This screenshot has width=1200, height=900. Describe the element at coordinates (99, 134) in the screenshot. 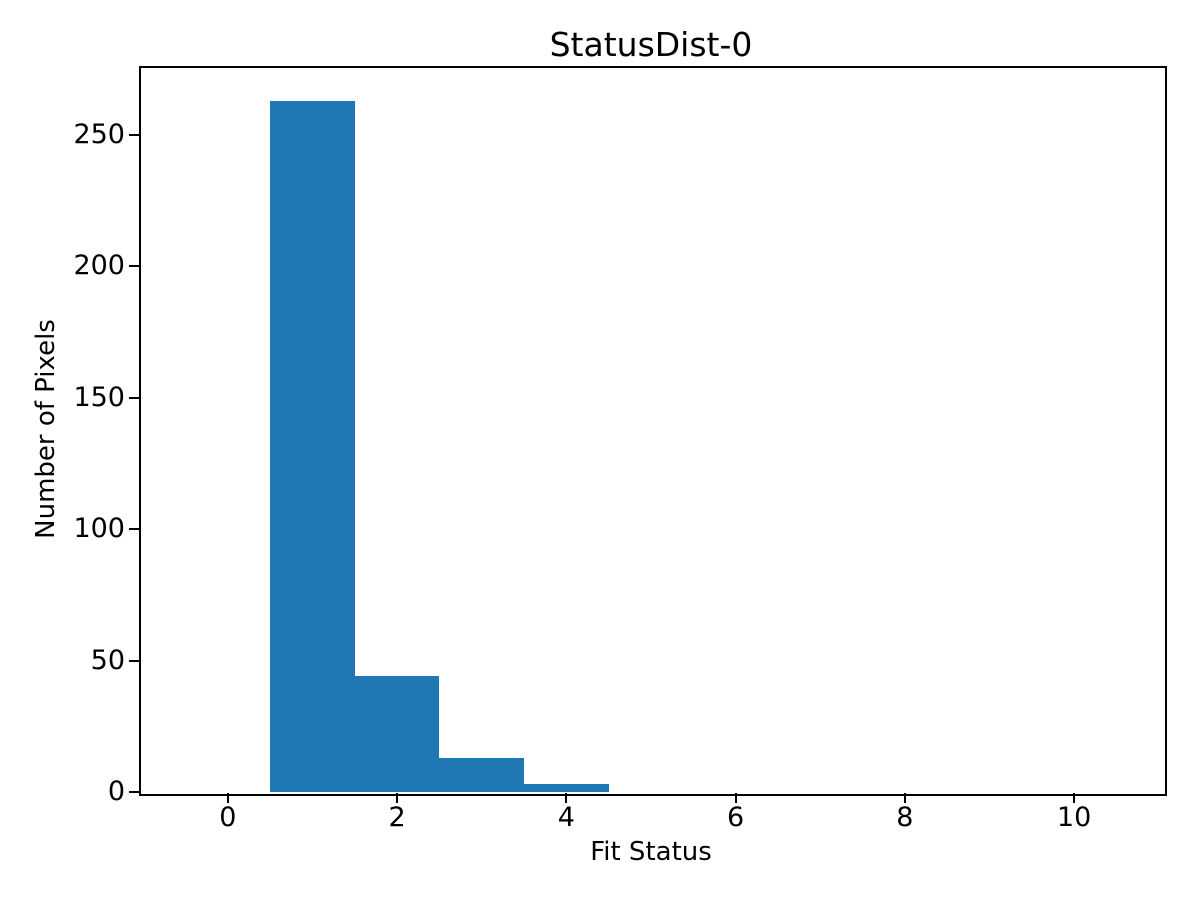

I see `y-tick-label: 250` at that location.